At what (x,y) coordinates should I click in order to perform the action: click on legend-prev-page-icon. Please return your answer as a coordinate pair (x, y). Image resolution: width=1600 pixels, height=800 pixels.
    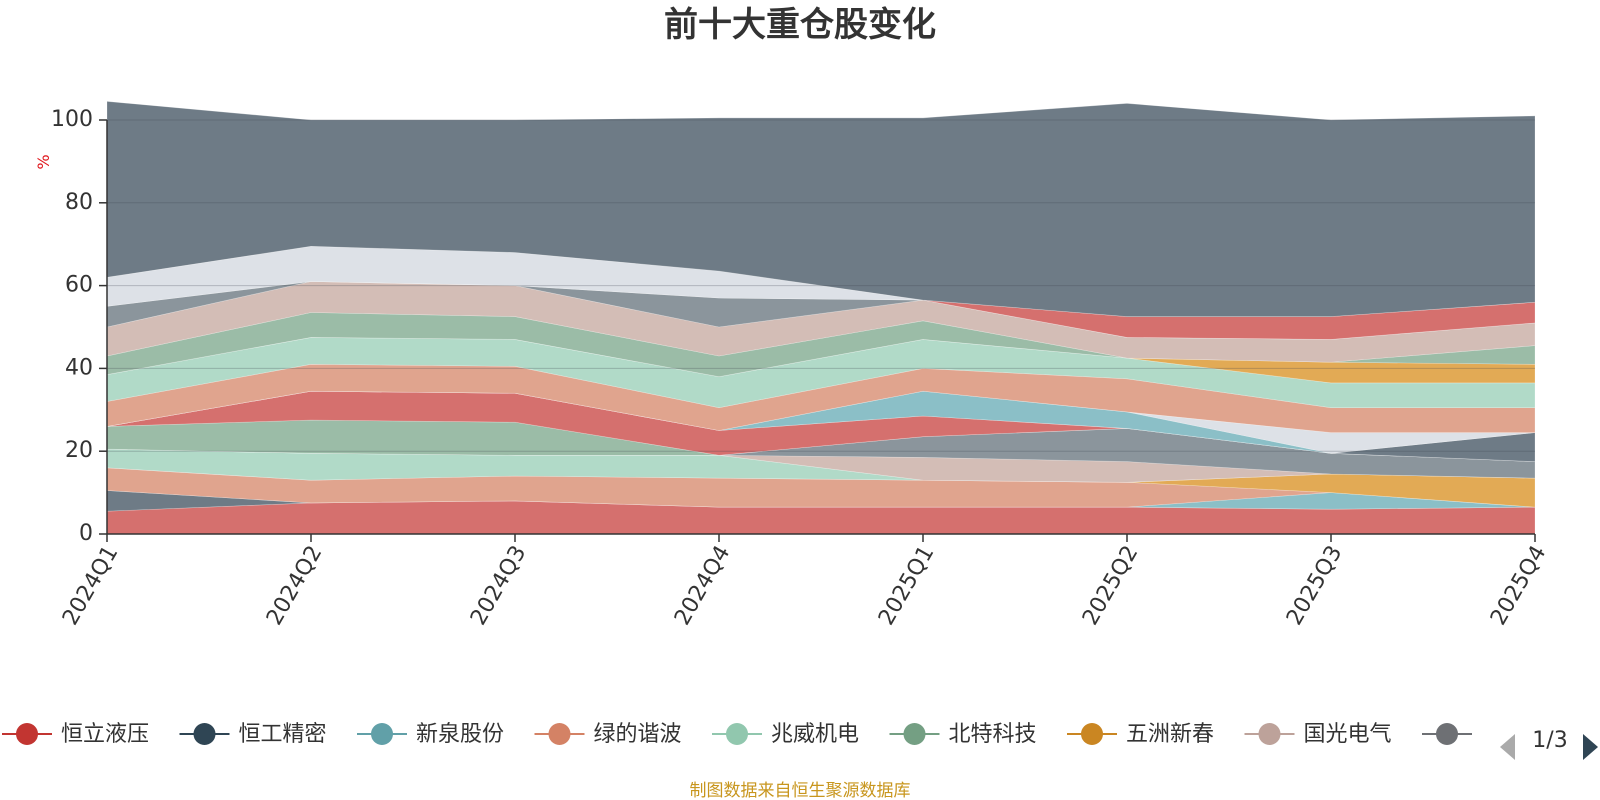
    Looking at the image, I should click on (1507, 747).